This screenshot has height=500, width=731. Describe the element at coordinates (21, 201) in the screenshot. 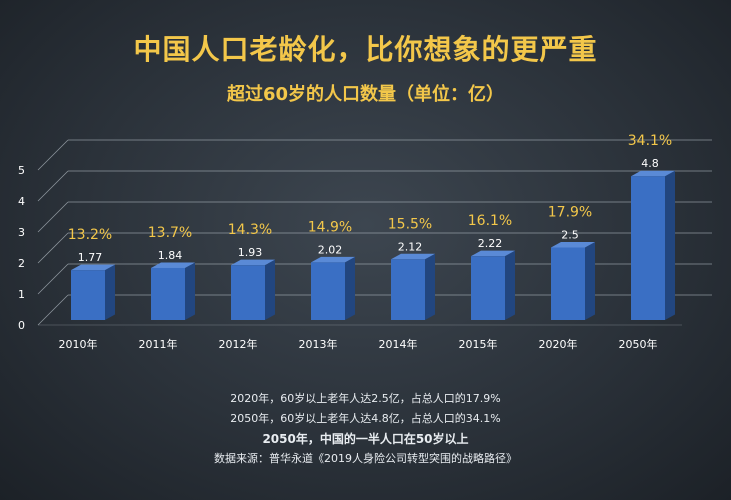

I see `y-tick-label: 4` at that location.